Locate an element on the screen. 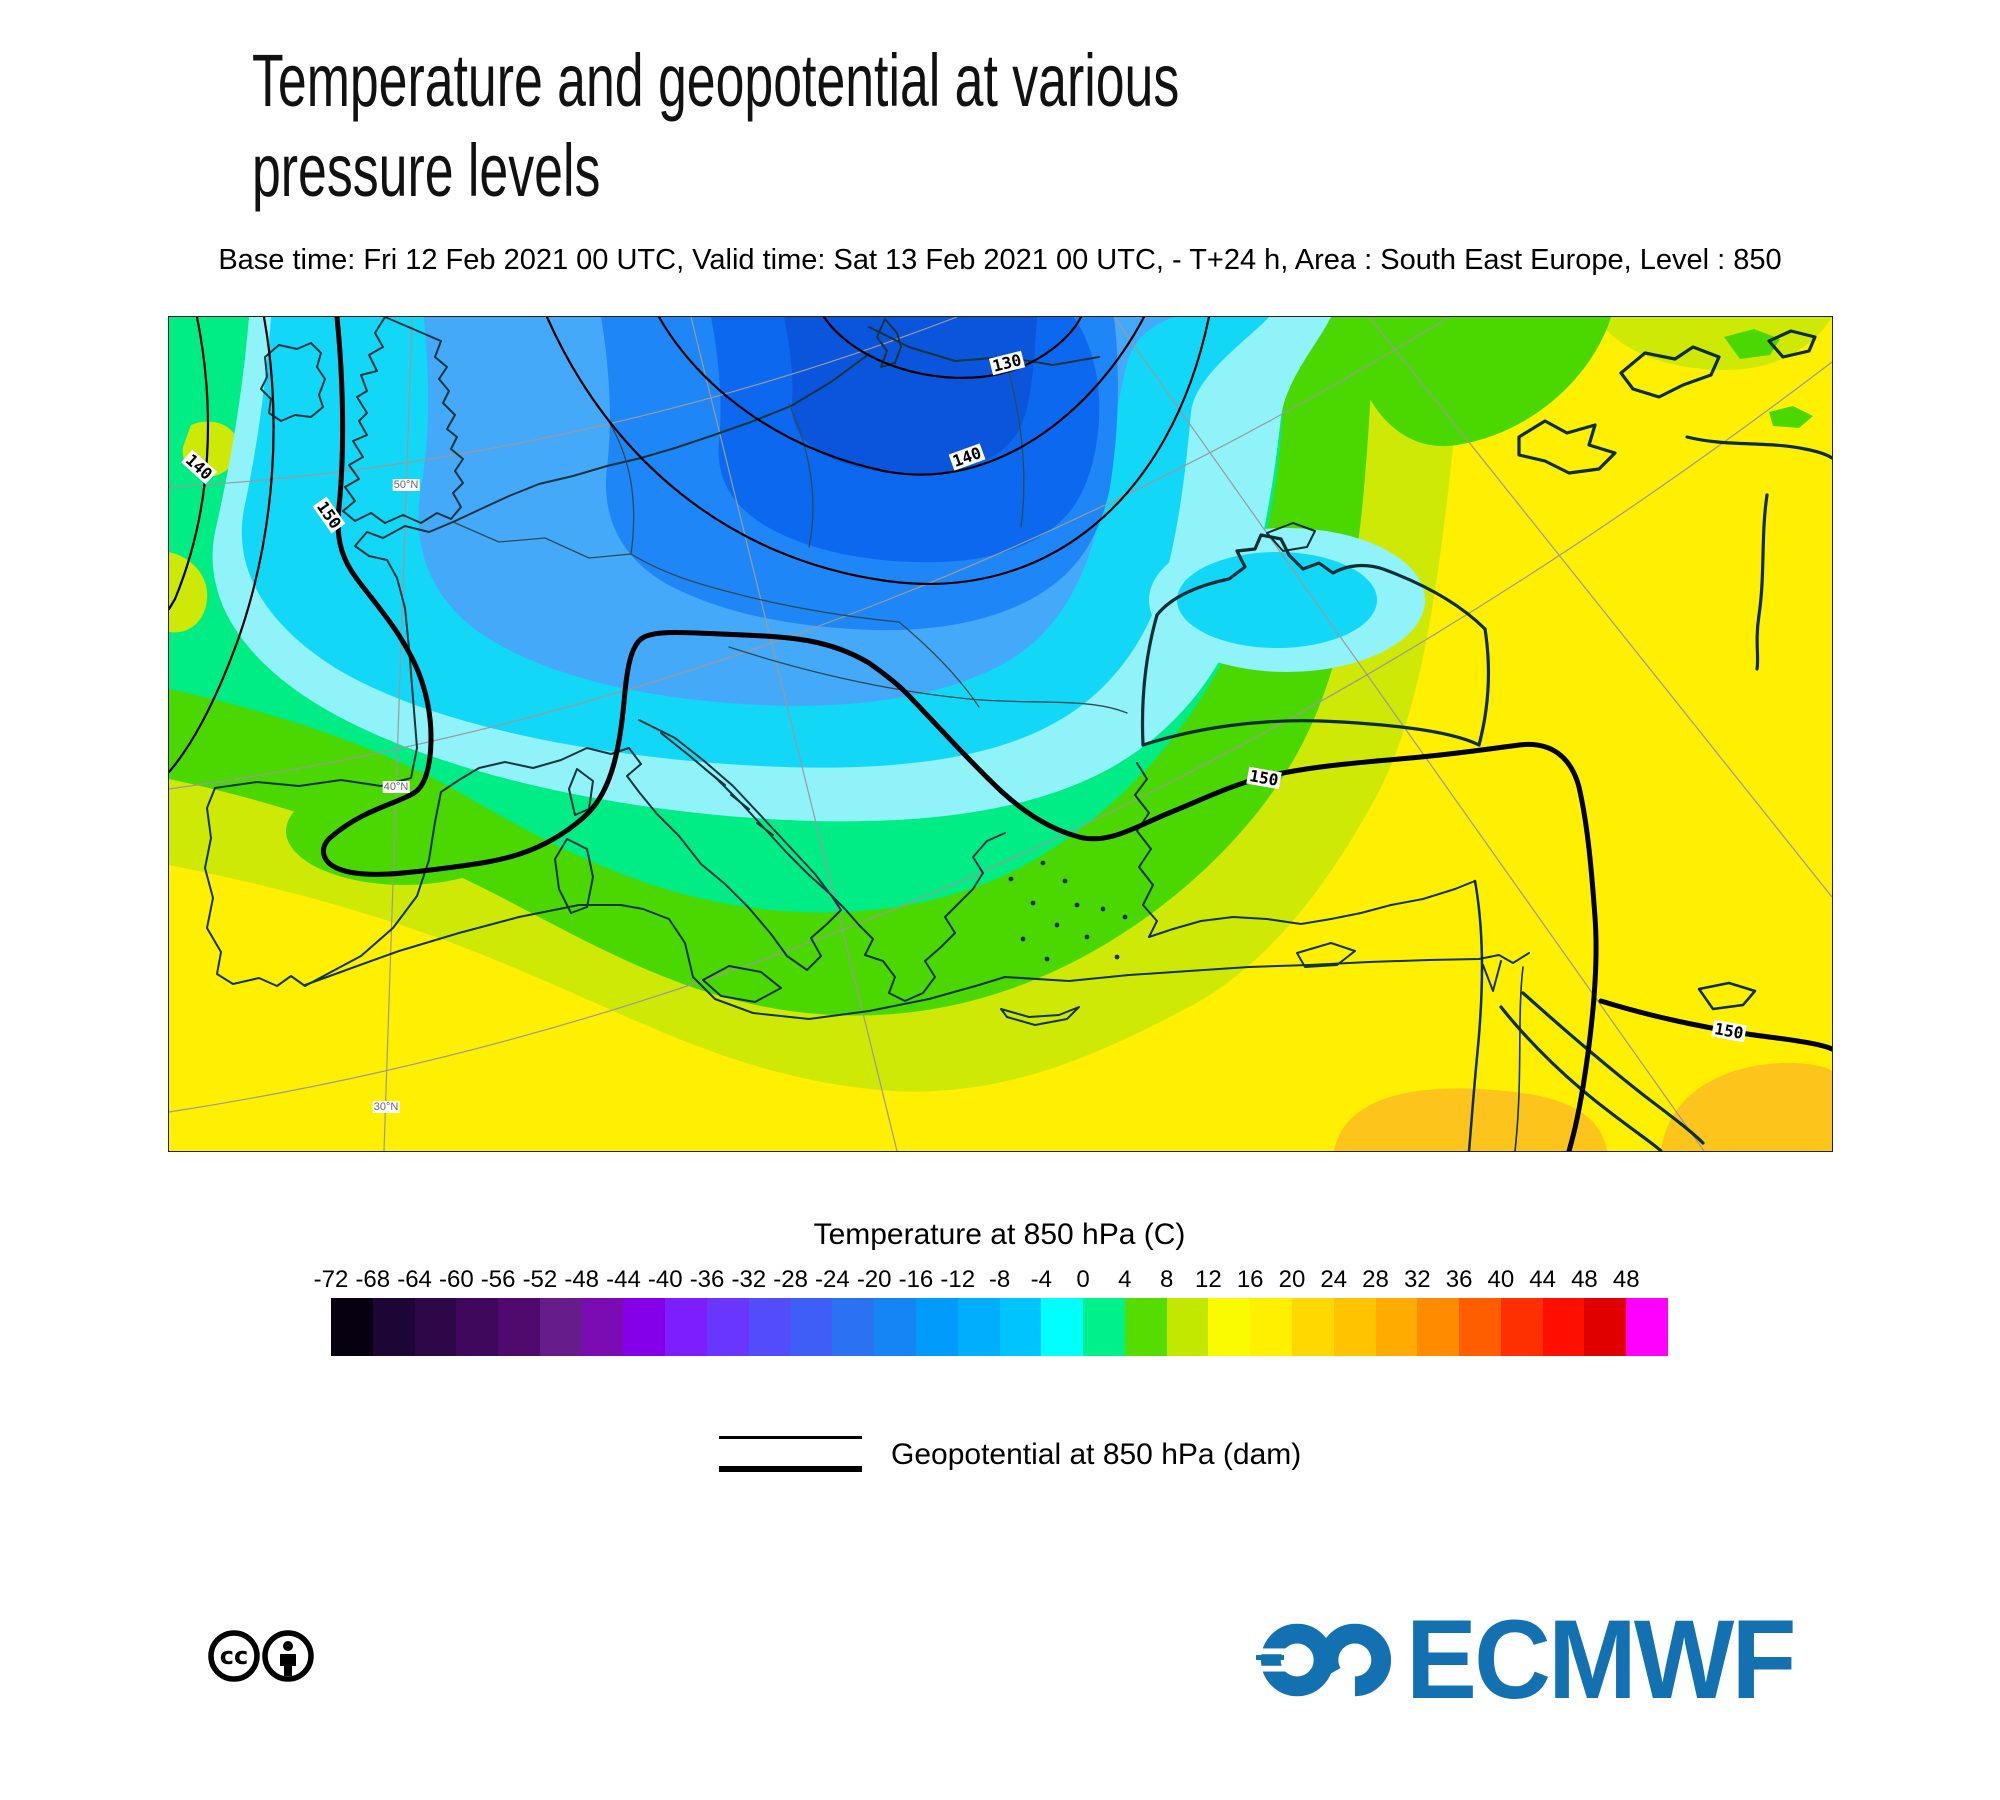 This screenshot has height=1800, width=2000. colorbar-tick: 0 is located at coordinates (1083, 1279).